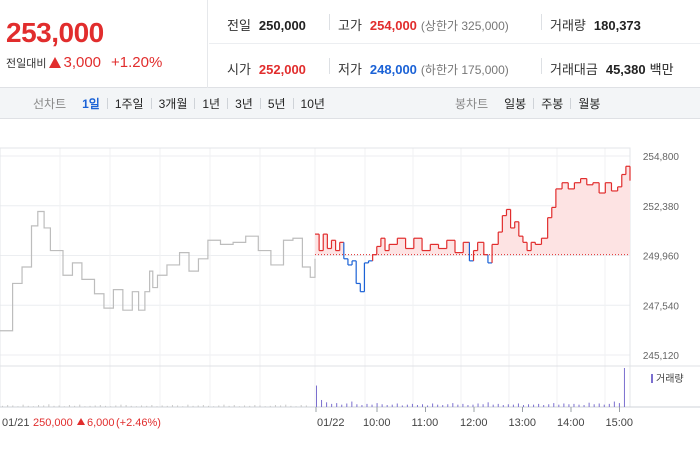  What do you see at coordinates (343, 387) in the screenshot?
I see `volume-bars: 거래량` at bounding box center [343, 387].